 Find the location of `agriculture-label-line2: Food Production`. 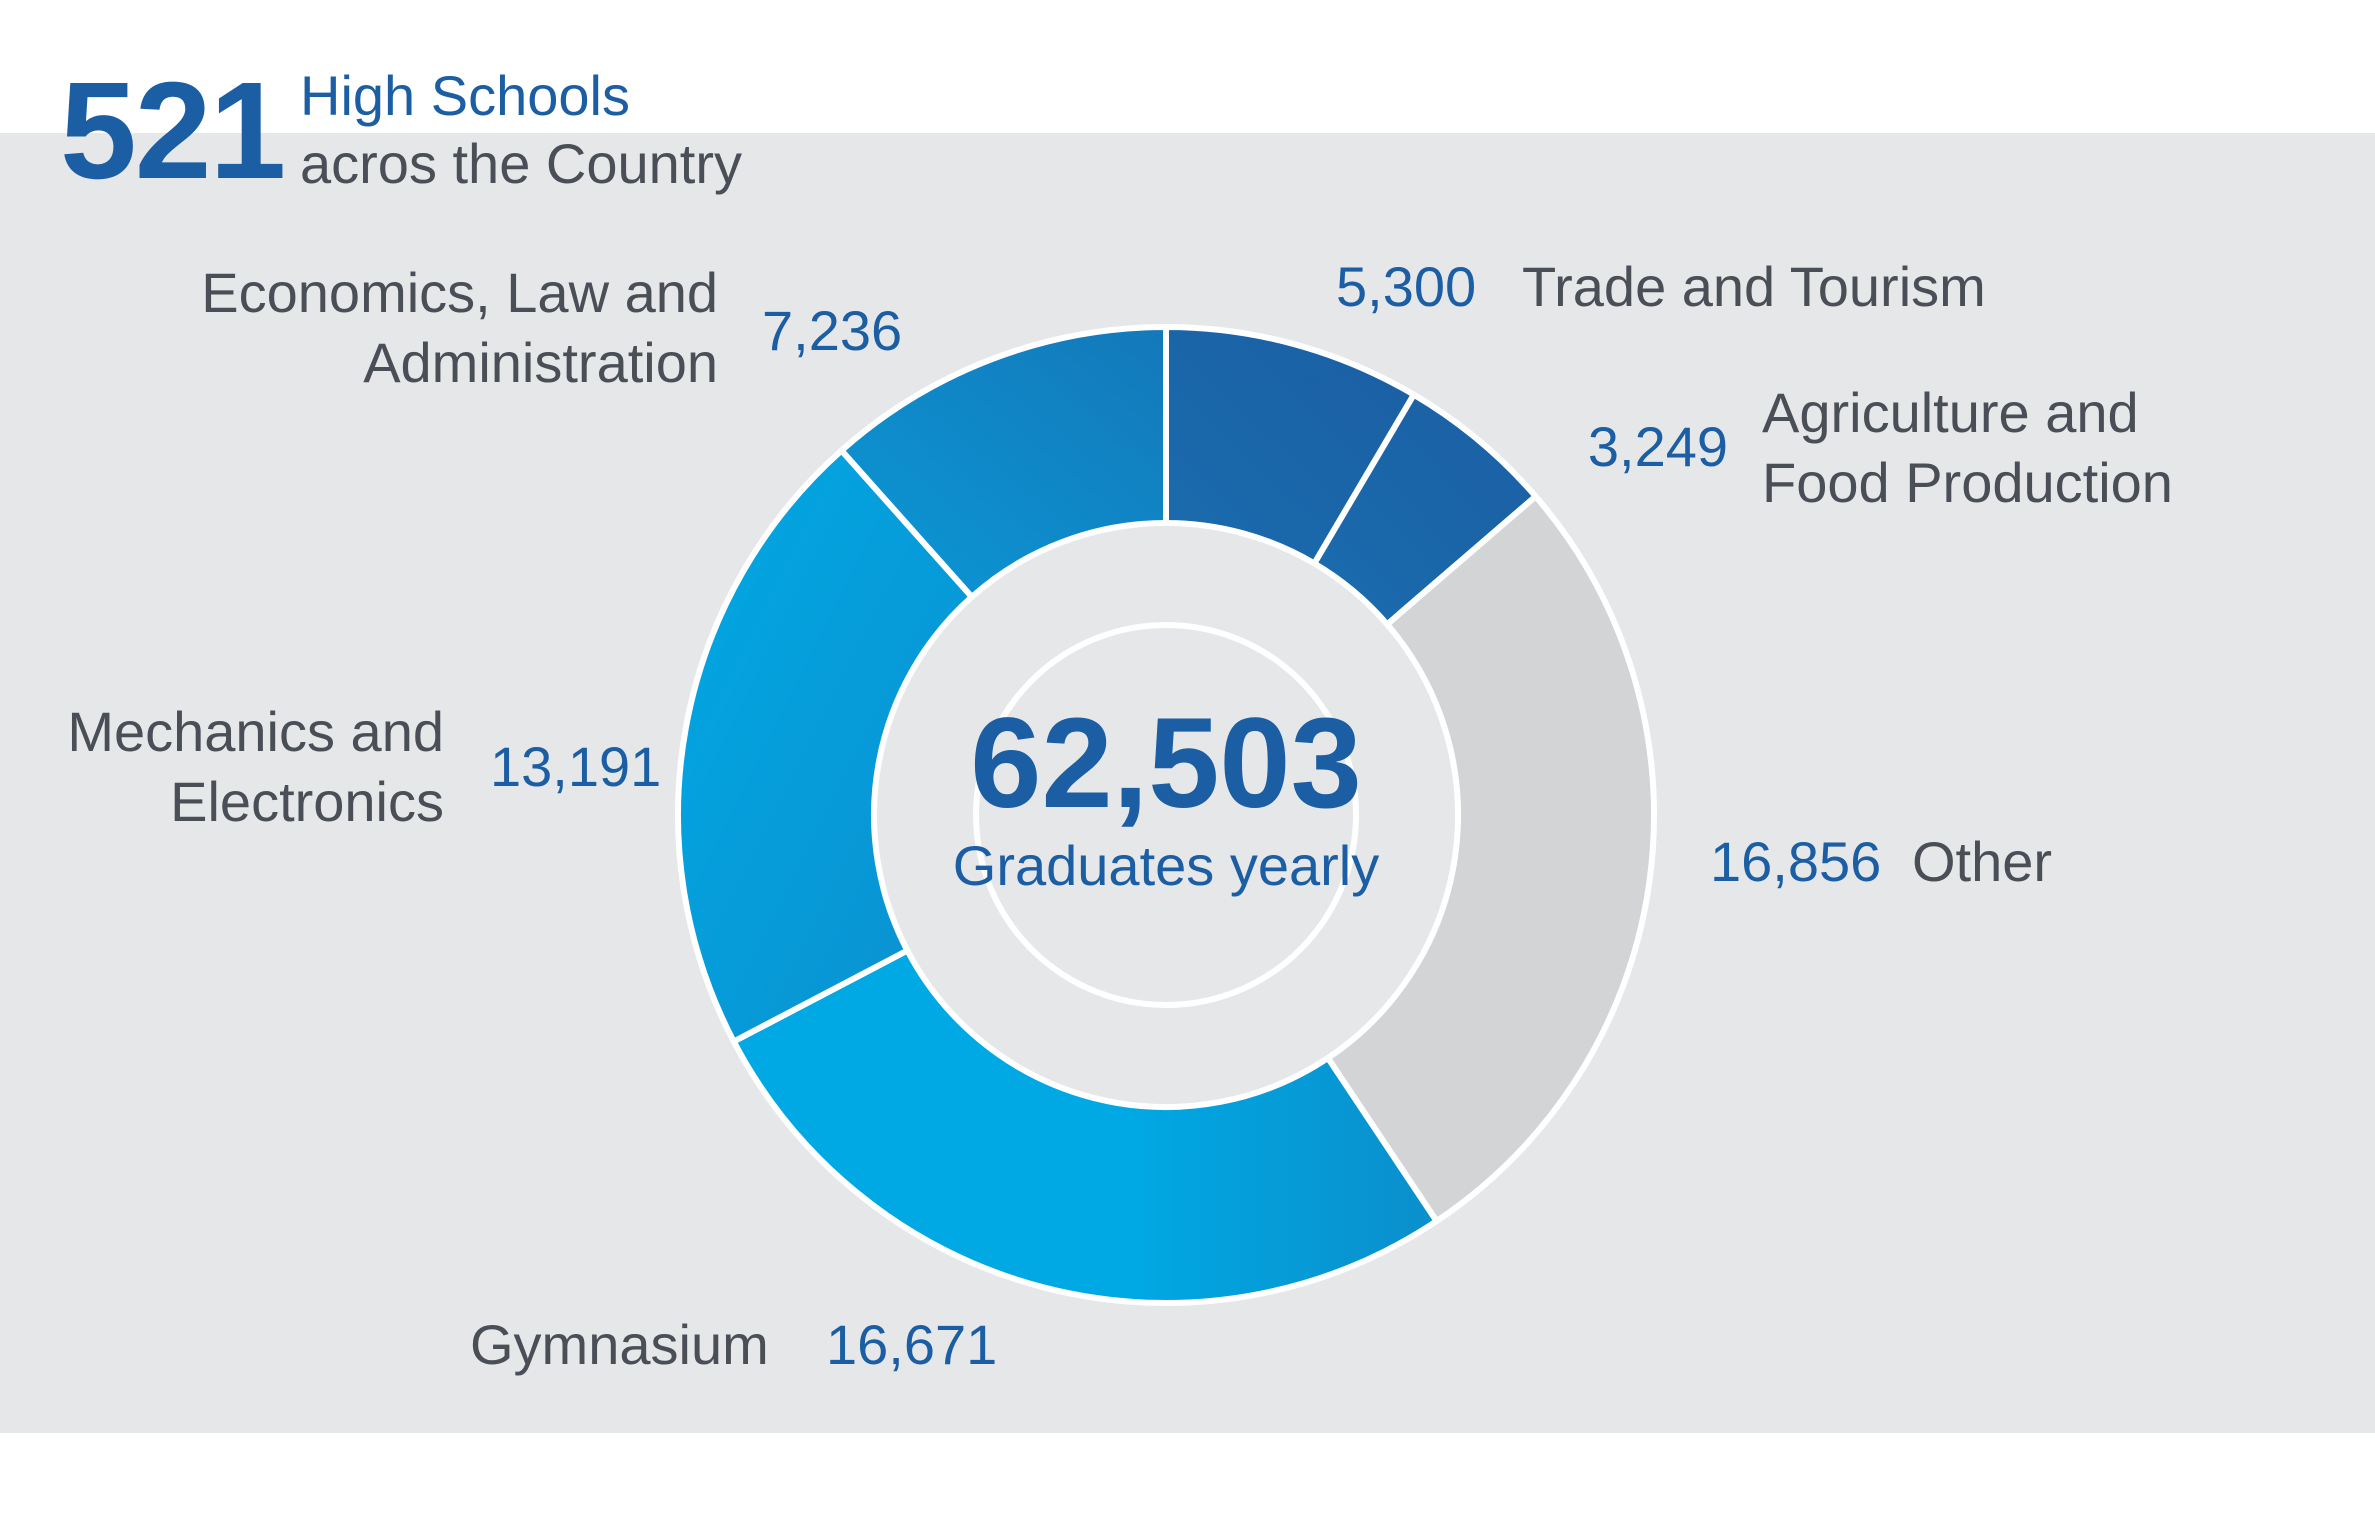

agriculture-label-line2: Food Production is located at coordinates (1967, 482).